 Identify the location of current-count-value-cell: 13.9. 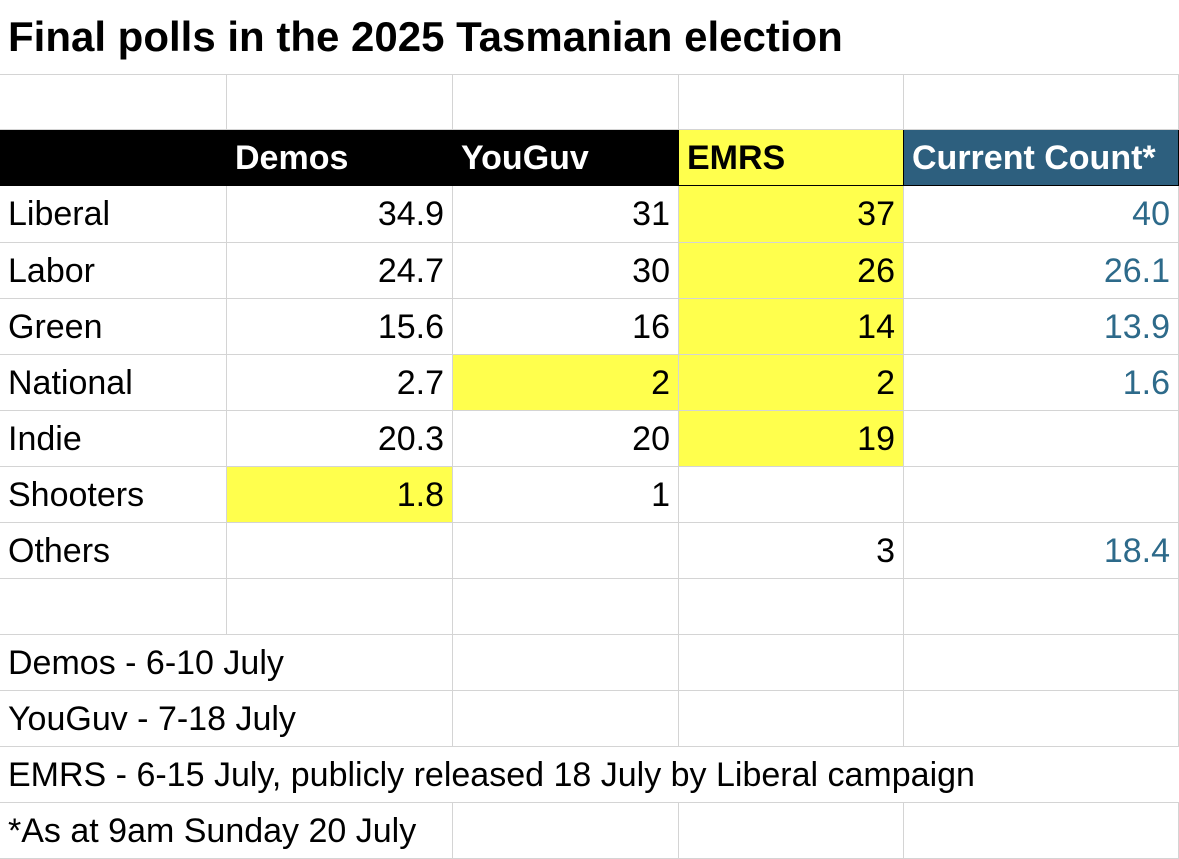
(1041, 327).